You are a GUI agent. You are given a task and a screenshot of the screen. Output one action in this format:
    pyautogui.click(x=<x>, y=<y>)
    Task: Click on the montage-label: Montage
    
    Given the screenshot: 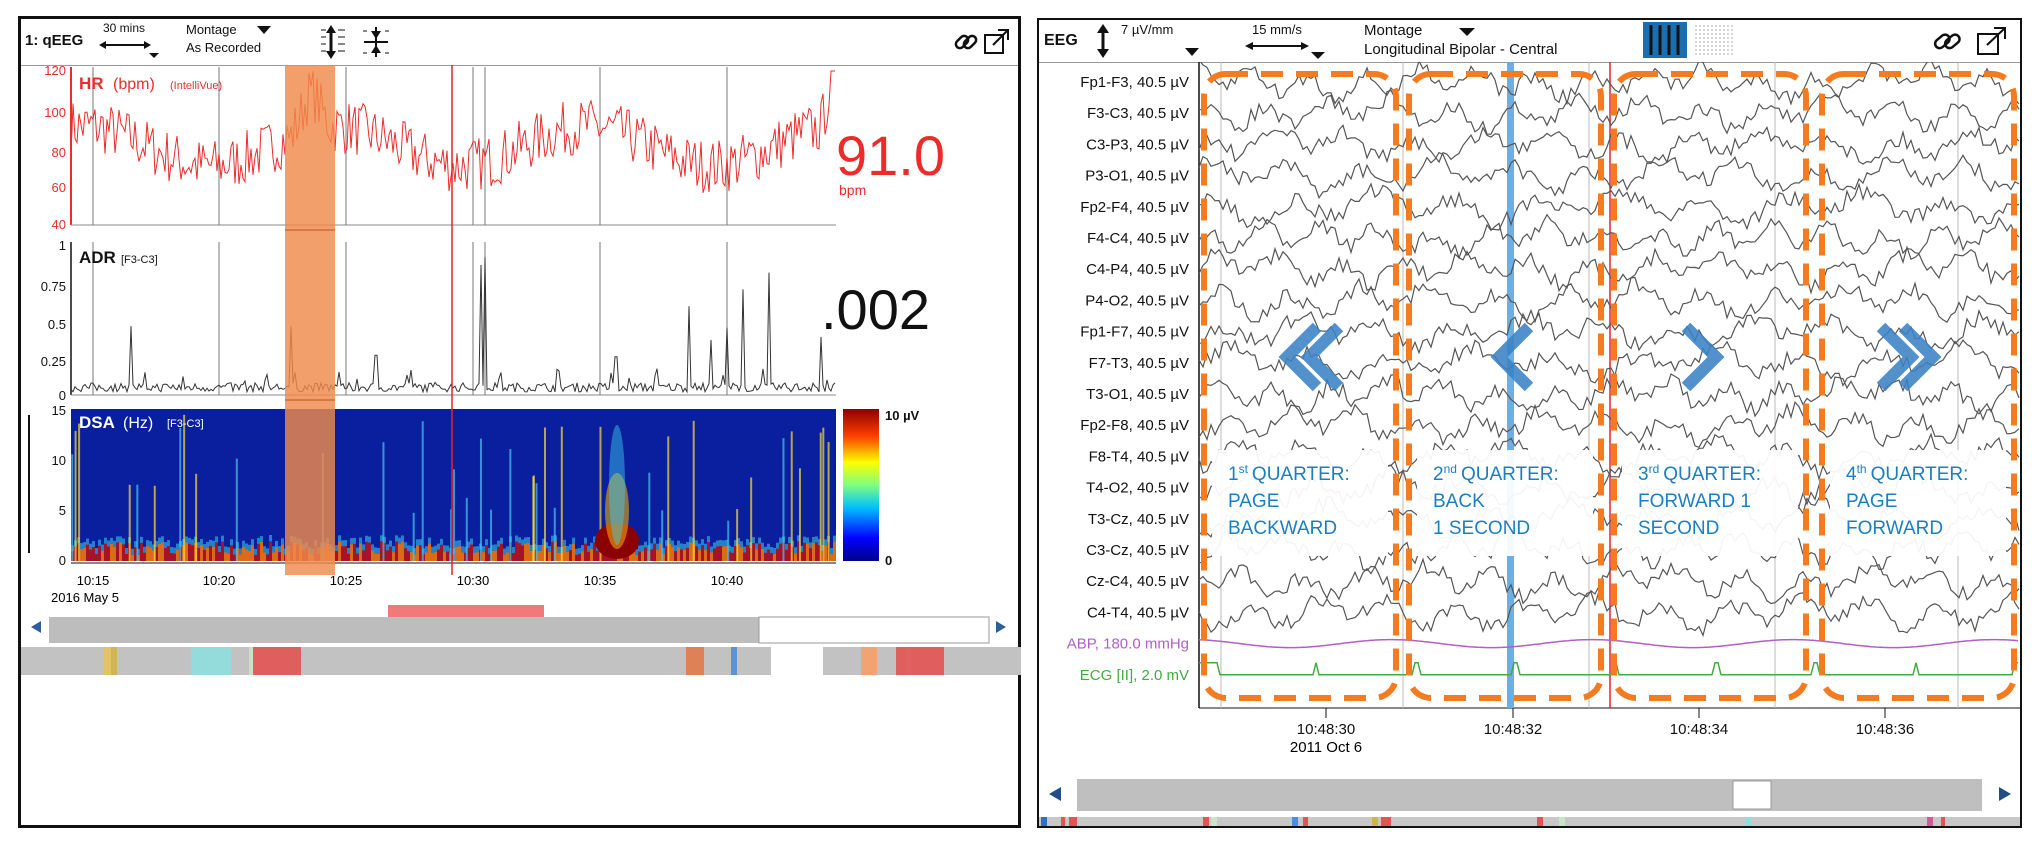 What is the action you would take?
    pyautogui.click(x=211, y=29)
    